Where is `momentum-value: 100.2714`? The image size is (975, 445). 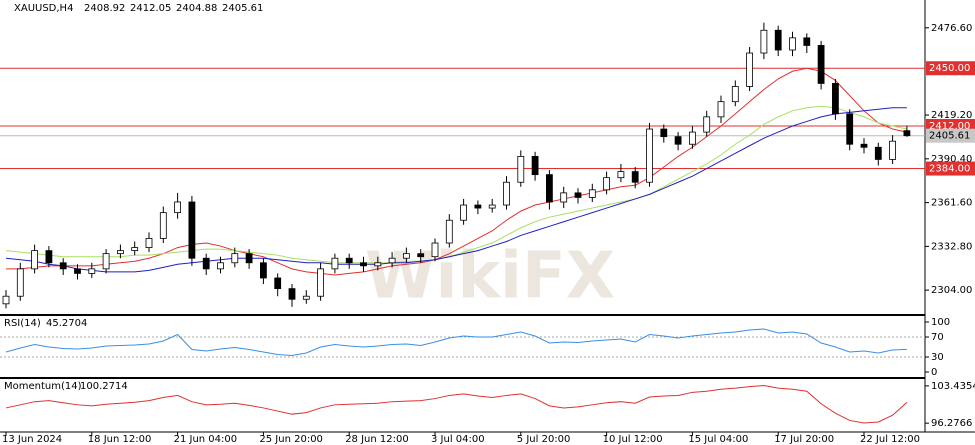
momentum-value: 100.2714 is located at coordinates (104, 386).